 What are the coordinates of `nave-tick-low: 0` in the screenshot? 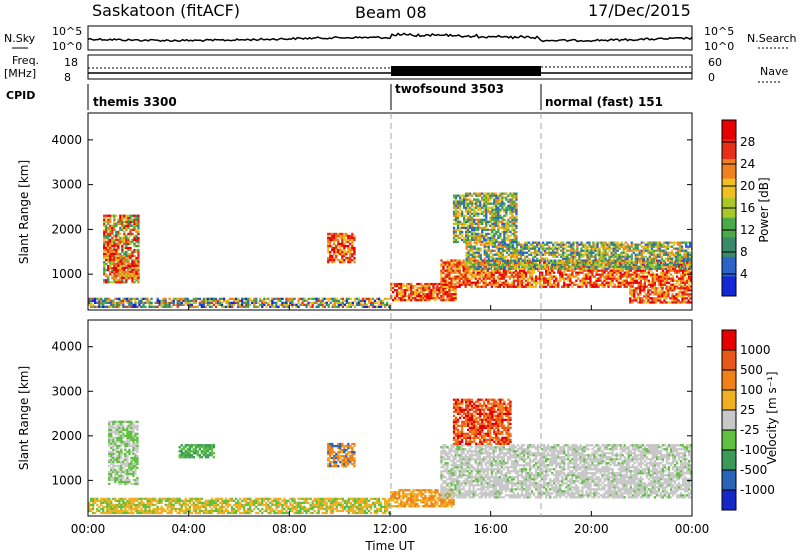 It's located at (711, 77).